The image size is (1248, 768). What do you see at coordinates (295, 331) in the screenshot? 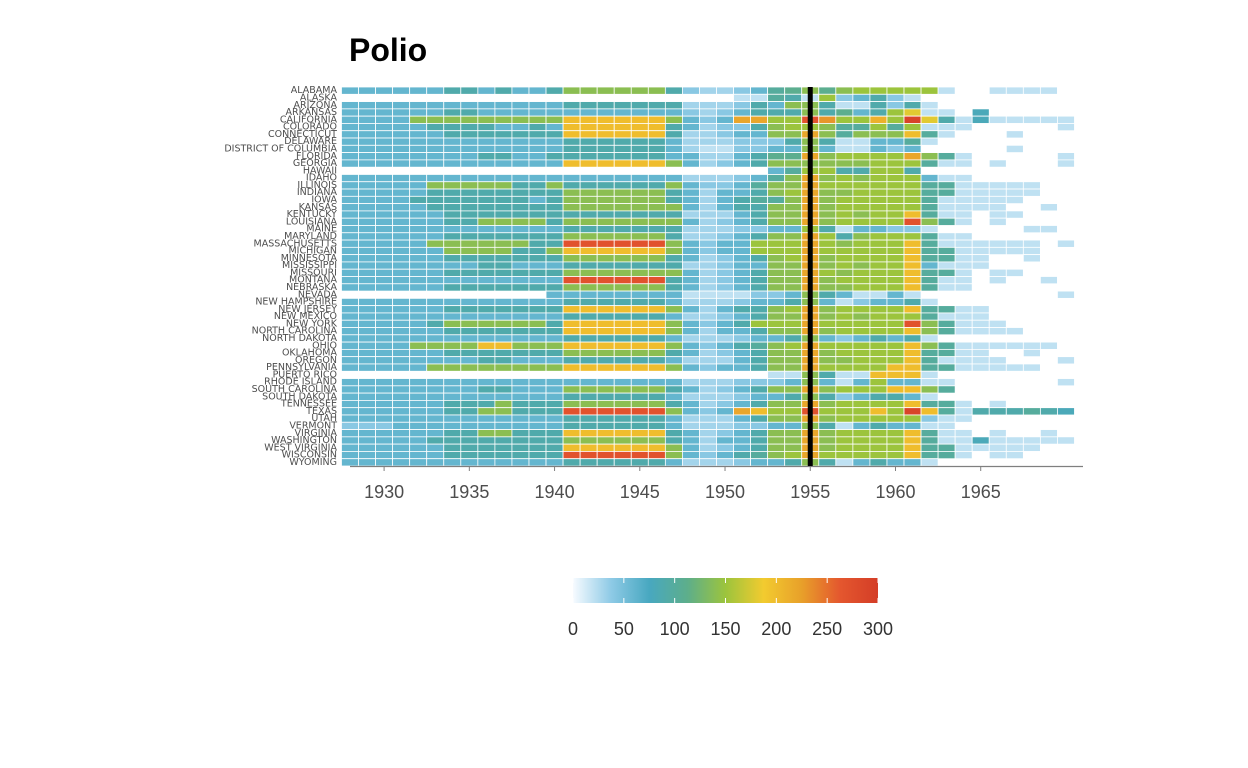
I see `state-label: NORTH CAROLINA` at bounding box center [295, 331].